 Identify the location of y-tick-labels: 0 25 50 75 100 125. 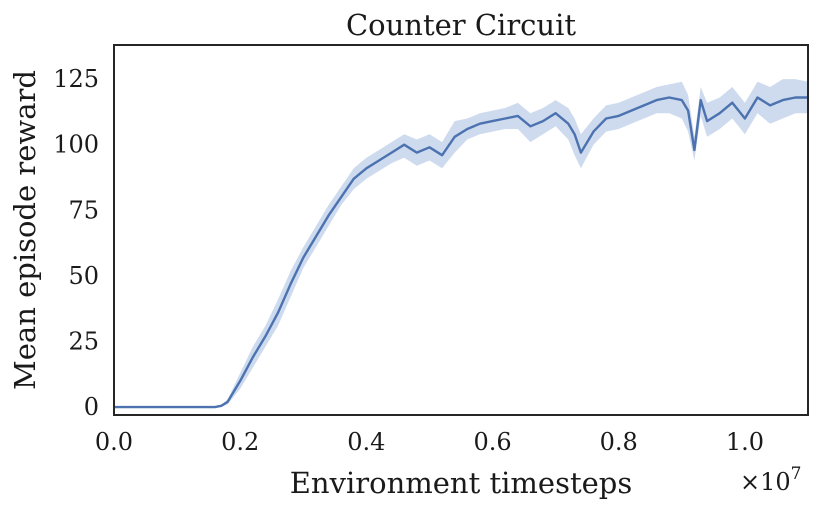
(76, 243).